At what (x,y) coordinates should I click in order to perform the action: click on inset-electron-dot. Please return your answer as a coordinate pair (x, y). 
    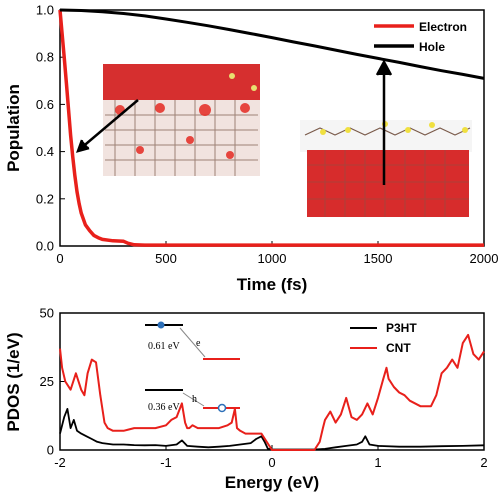
    Looking at the image, I should click on (161, 325).